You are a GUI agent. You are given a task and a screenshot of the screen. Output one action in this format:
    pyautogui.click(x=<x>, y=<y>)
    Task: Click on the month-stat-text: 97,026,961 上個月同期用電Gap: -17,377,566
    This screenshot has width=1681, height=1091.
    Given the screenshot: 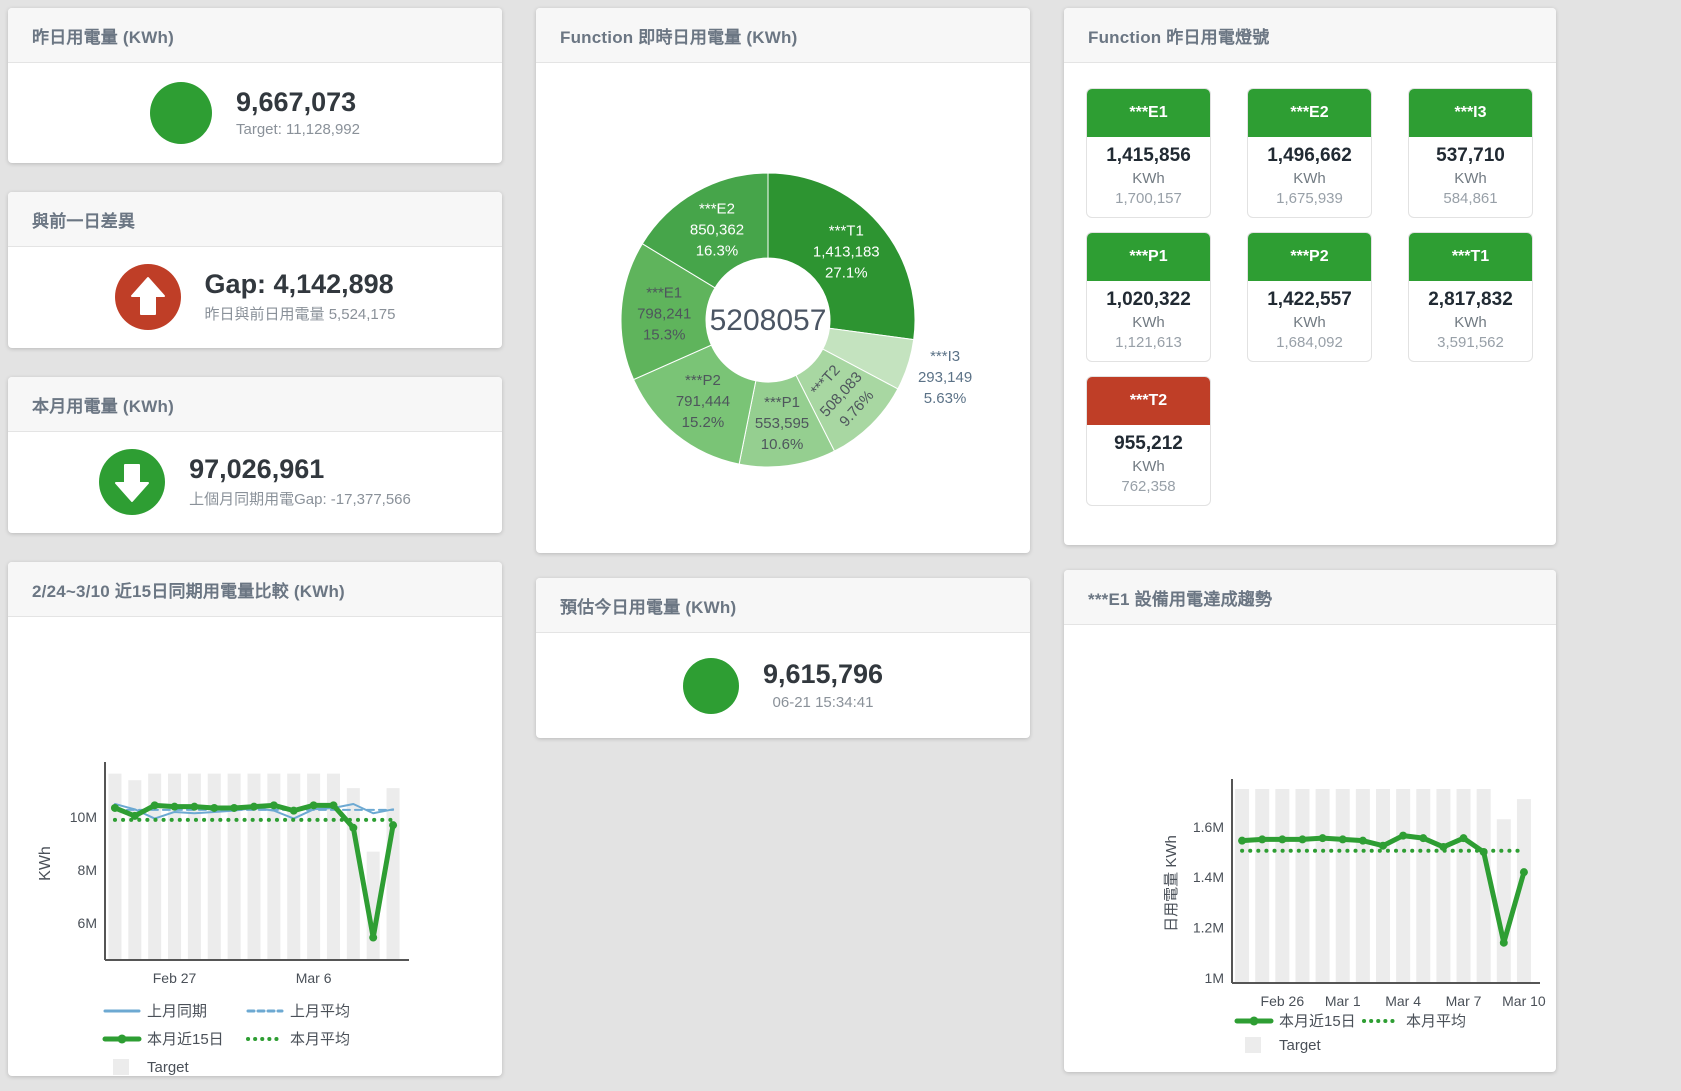 What is the action you would take?
    pyautogui.click(x=300, y=481)
    